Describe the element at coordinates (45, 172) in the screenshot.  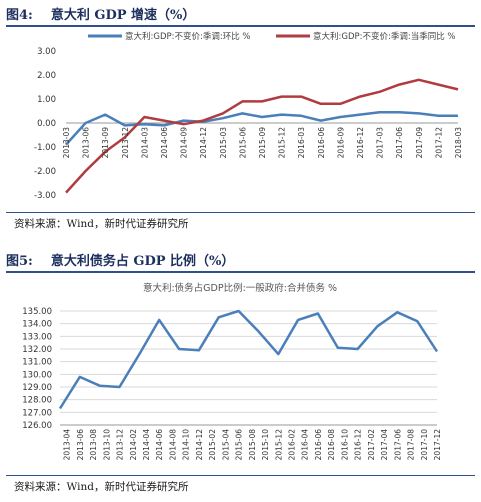
I see `y-tick-label: -2.00` at that location.